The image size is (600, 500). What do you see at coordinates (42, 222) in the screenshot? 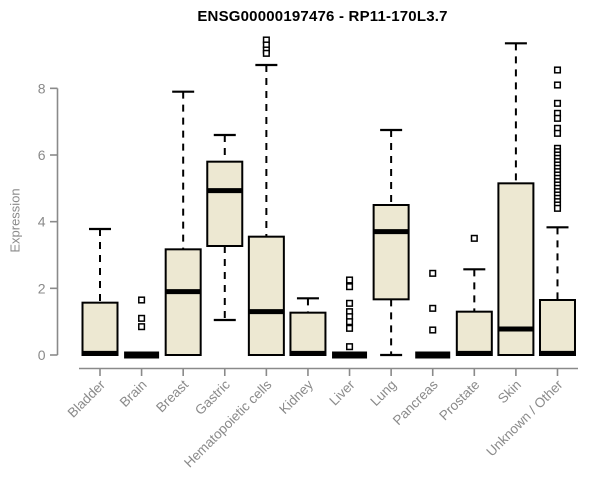
I see `y-tick-label: 4` at bounding box center [42, 222].